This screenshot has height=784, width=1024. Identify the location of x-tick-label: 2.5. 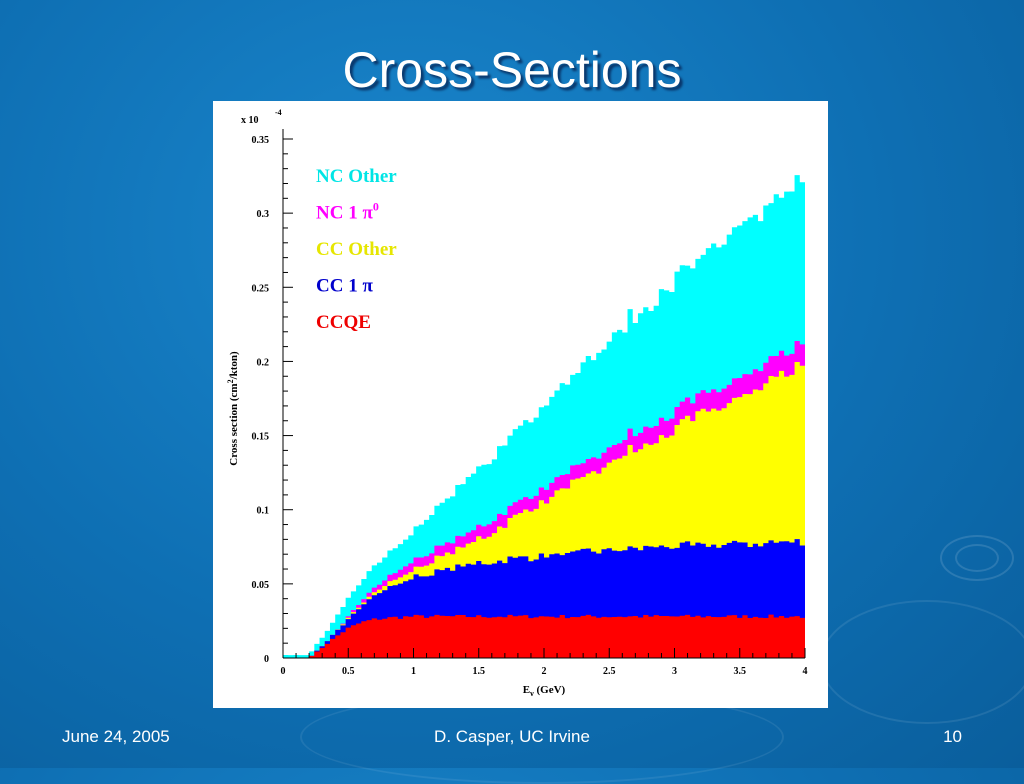
(609, 671).